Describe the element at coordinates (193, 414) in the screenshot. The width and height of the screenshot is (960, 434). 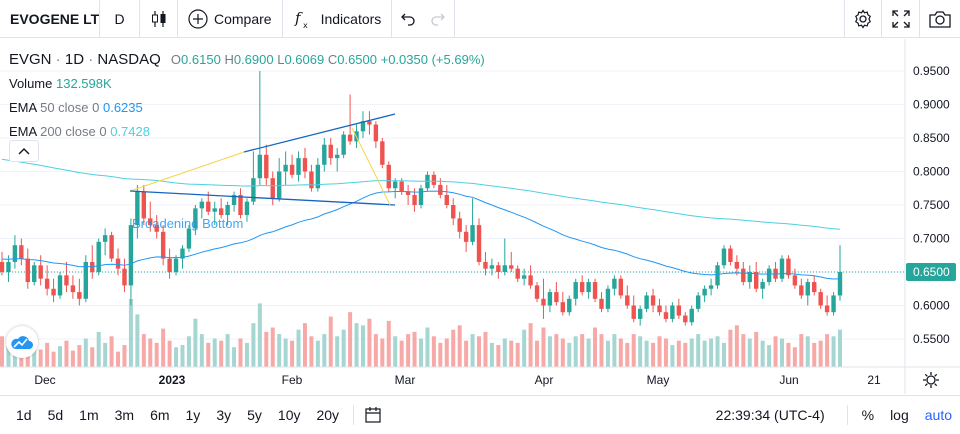
I see `range-button: 1y` at that location.